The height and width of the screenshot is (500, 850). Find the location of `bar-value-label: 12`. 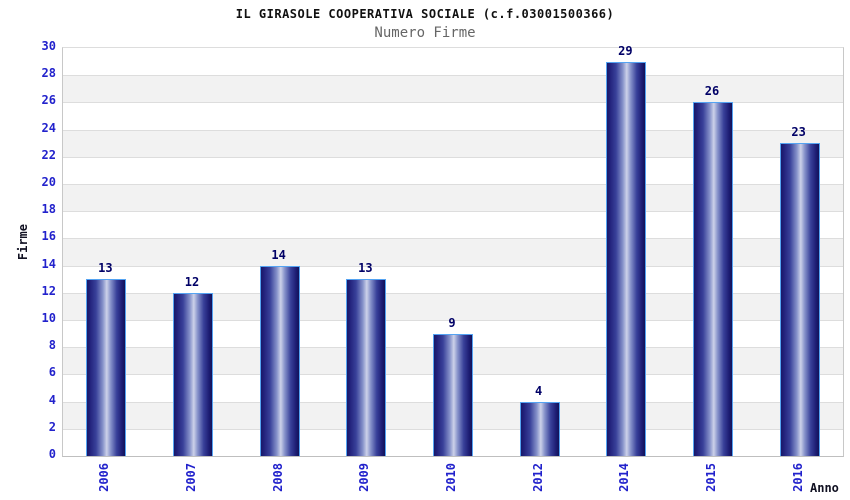

bar-value-label: 12 is located at coordinates (192, 281).